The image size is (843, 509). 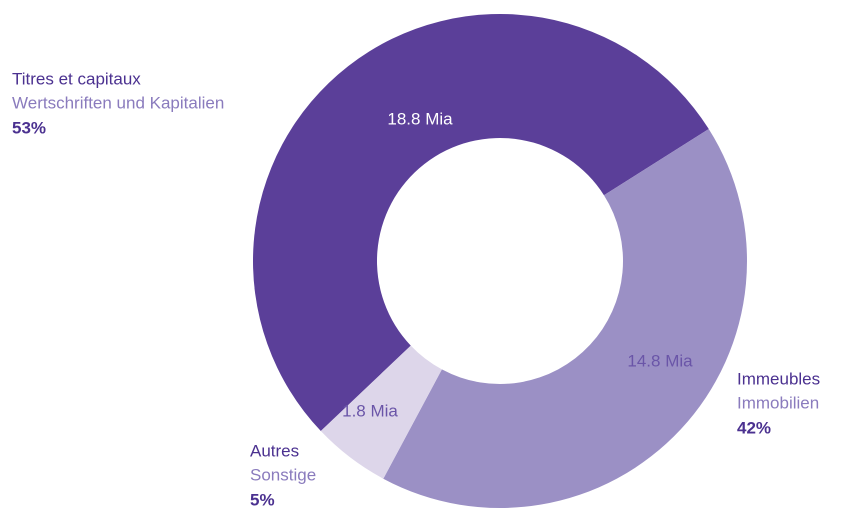 What do you see at coordinates (754, 427) in the screenshot?
I see `share-label: 42%` at bounding box center [754, 427].